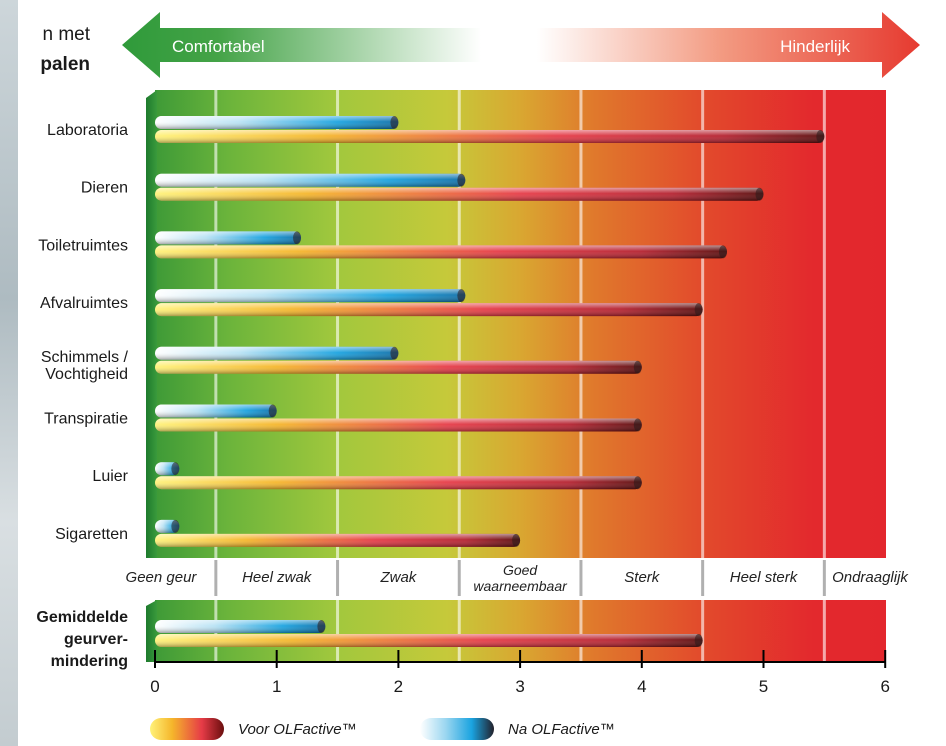 This screenshot has height=746, width=946. Describe the element at coordinates (82, 617) in the screenshot. I see `summary-label-line: Gemiddelde` at that location.